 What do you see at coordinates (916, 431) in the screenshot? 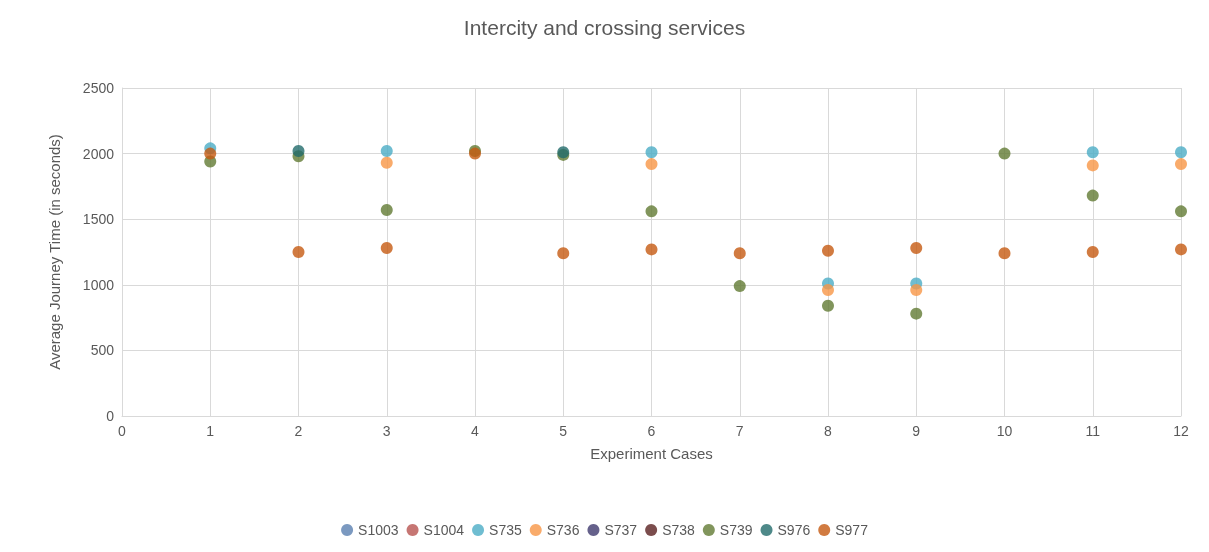
I see `x-tick-label: 9` at bounding box center [916, 431].